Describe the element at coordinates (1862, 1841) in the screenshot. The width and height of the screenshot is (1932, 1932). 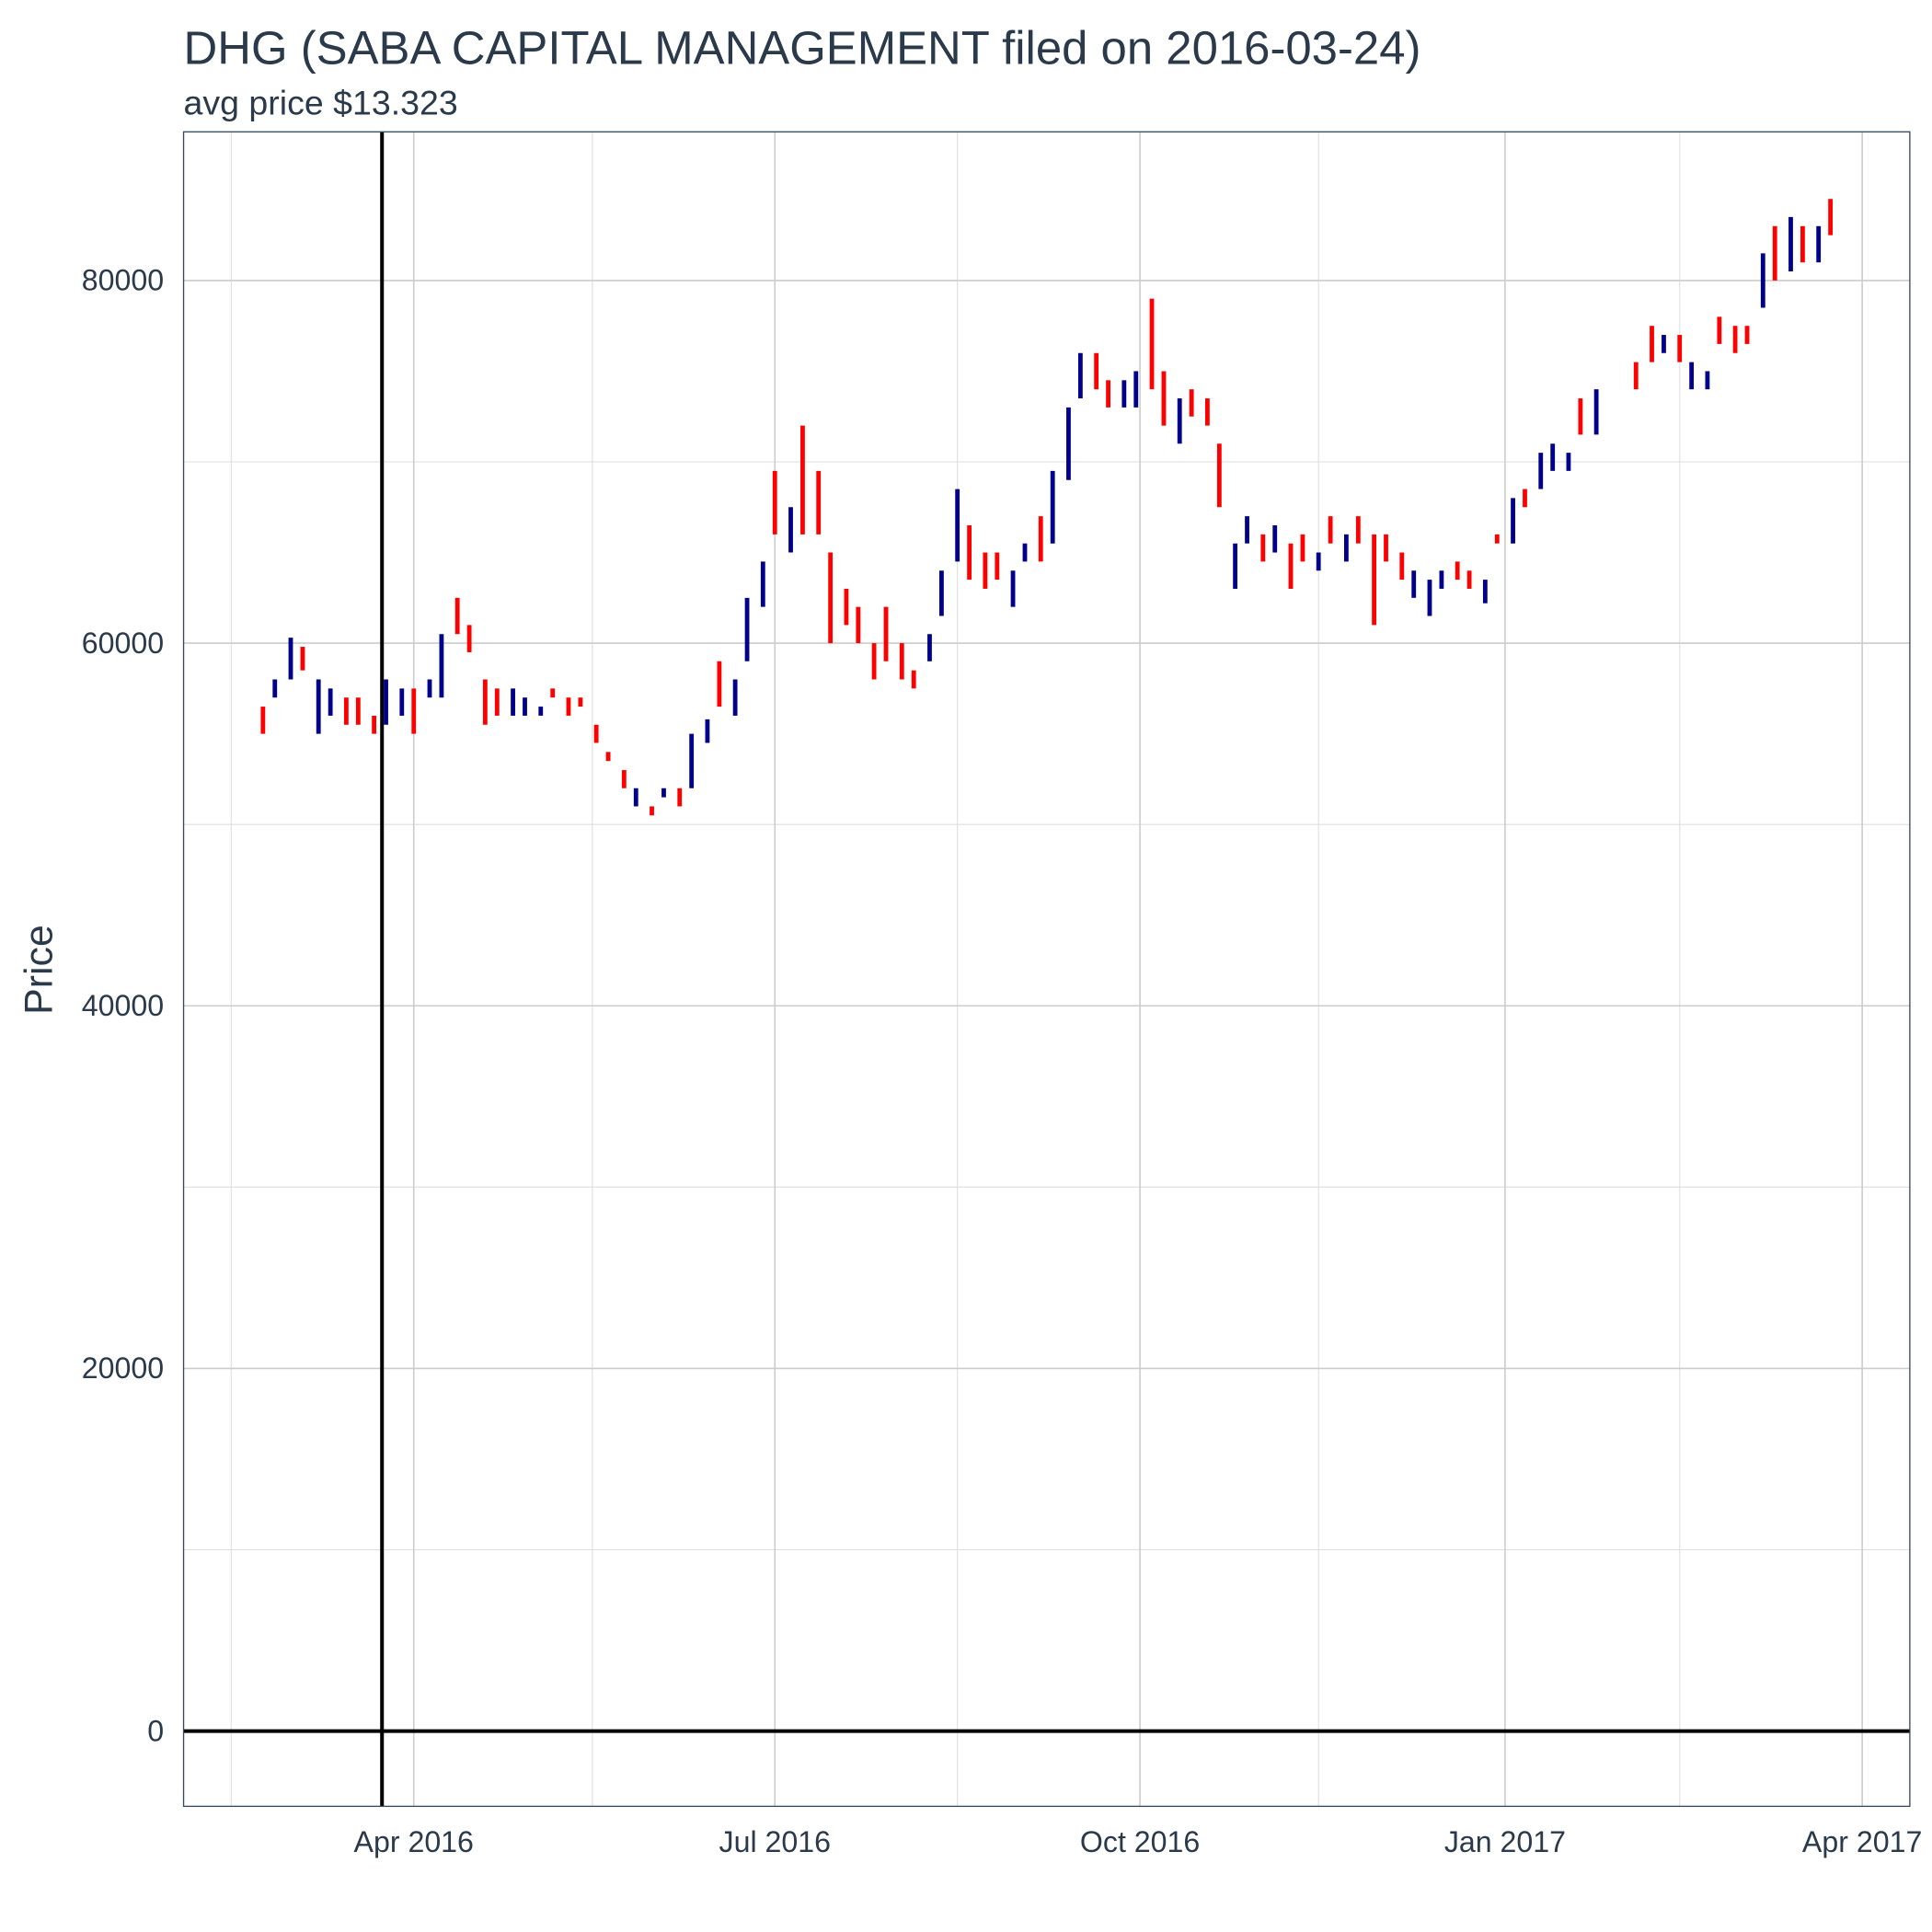
I see `x-tick-label: Apr 2017` at that location.